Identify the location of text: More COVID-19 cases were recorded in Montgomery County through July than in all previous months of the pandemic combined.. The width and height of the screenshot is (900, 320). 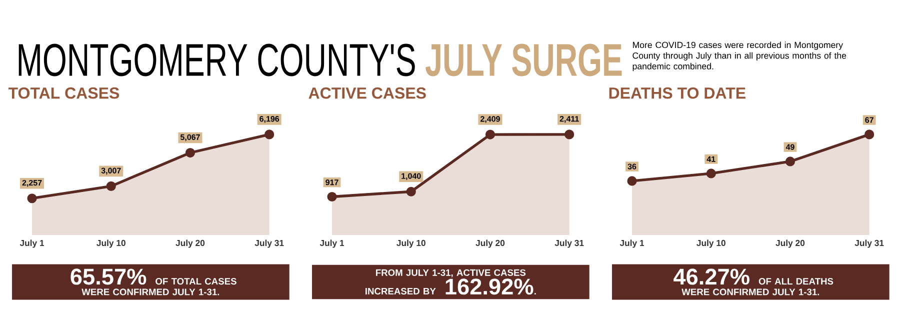
(739, 57).